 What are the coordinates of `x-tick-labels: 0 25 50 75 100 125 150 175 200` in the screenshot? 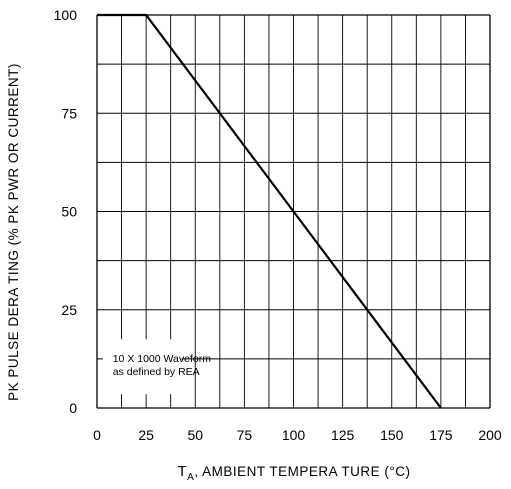 It's located at (297, 435).